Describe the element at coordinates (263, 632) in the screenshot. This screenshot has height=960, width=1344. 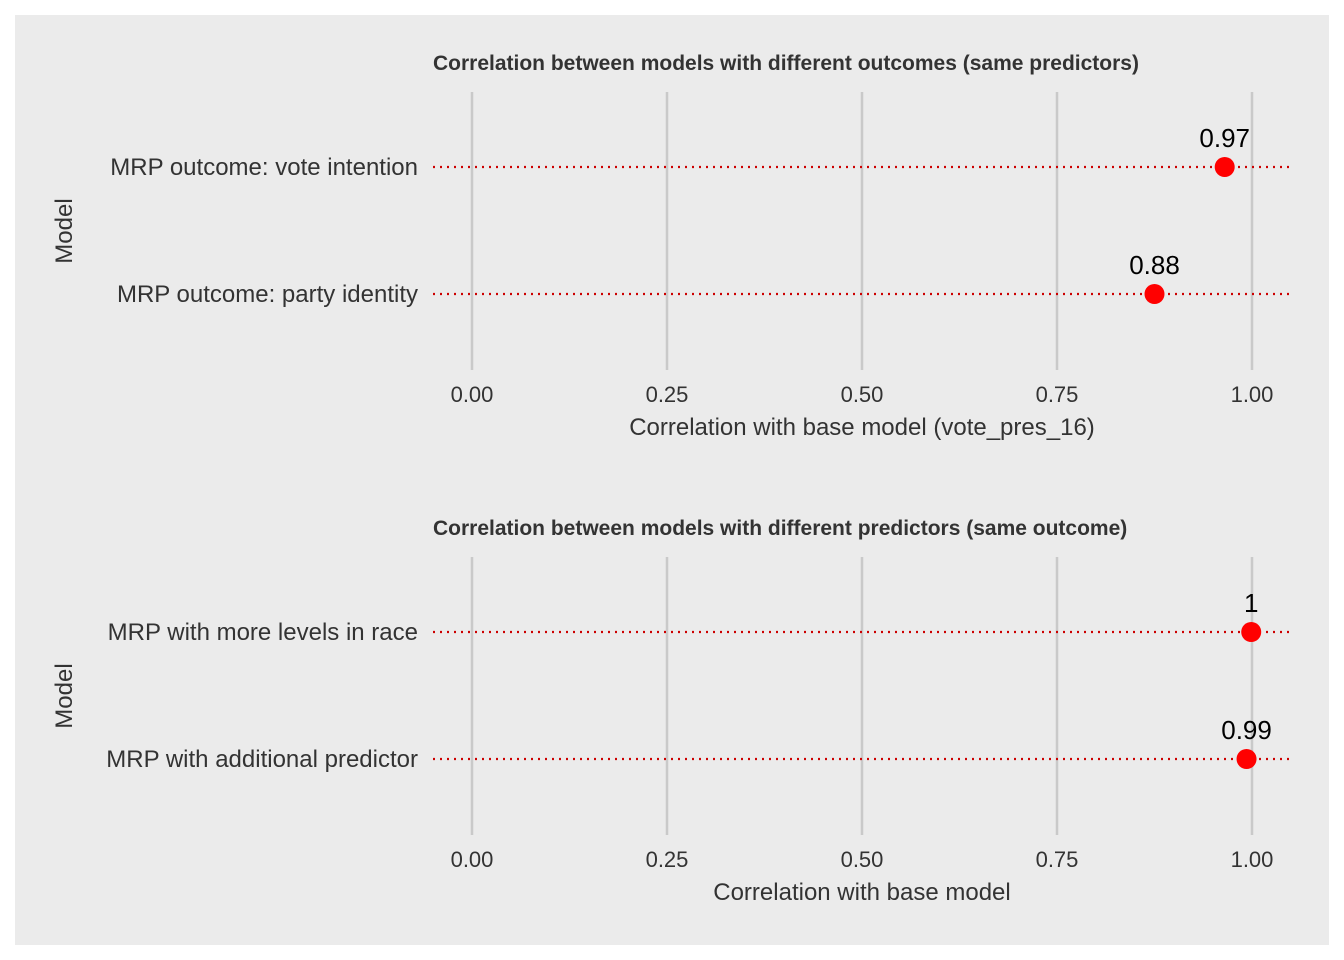
I see `category-label: MRP with more levels in race` at that location.